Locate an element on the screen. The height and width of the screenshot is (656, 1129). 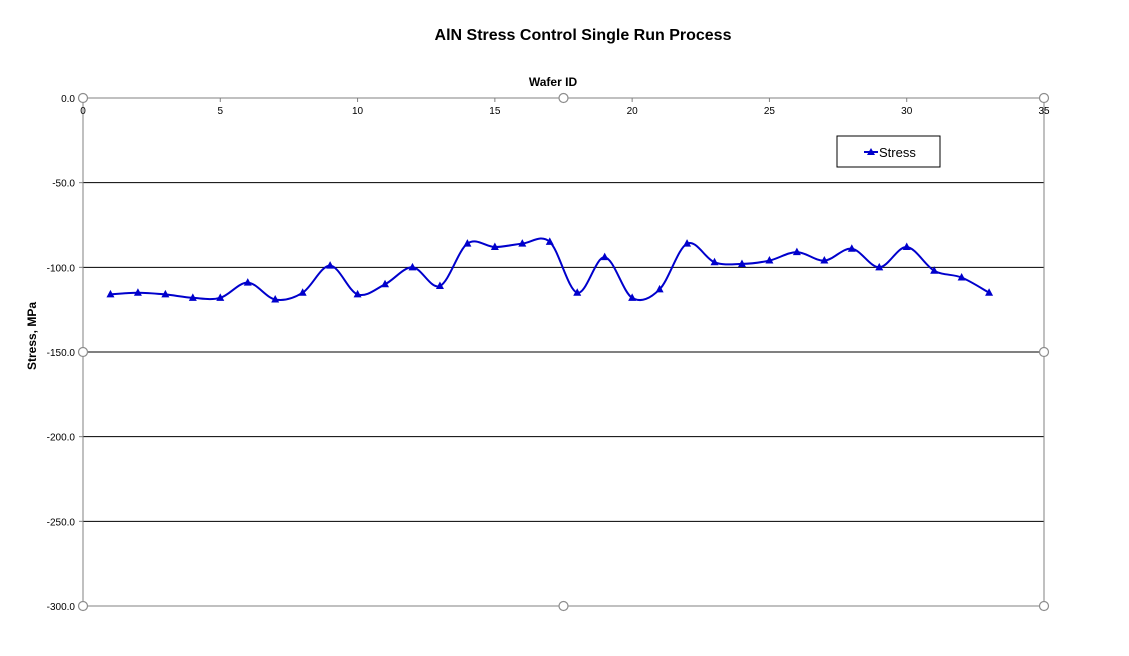
legend-marker-triangle is located at coordinates (871, 151).